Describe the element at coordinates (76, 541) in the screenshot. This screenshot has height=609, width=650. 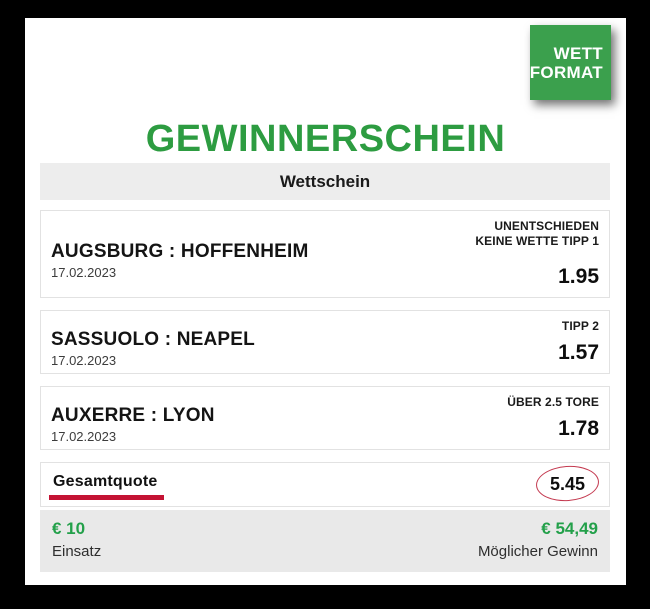
I see `stake-column: € 10 Einsatz` at that location.